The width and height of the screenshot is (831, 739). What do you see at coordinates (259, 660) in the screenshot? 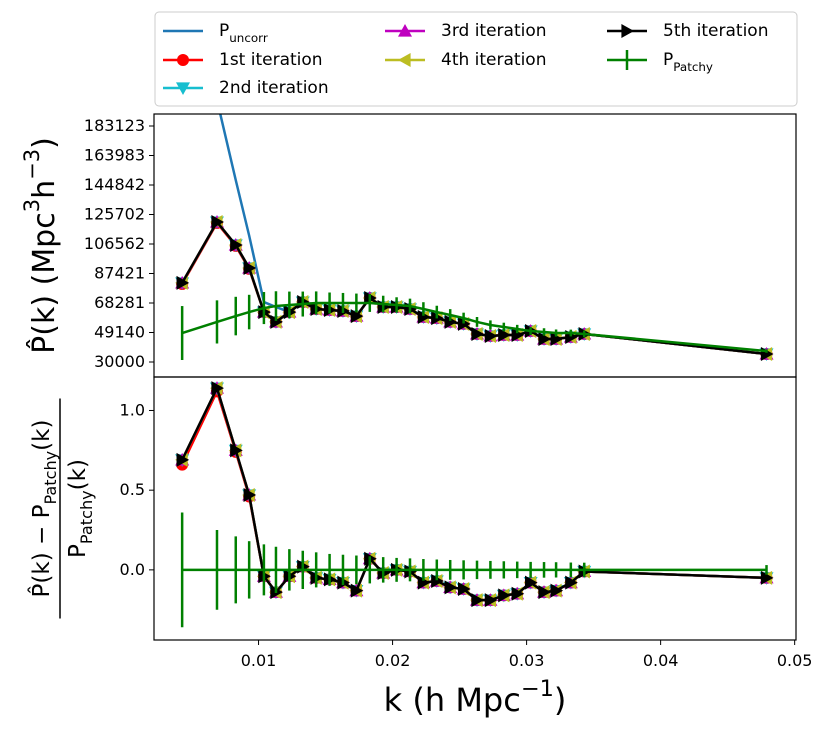
I see `x-tick-label: 0.01` at bounding box center [259, 660].